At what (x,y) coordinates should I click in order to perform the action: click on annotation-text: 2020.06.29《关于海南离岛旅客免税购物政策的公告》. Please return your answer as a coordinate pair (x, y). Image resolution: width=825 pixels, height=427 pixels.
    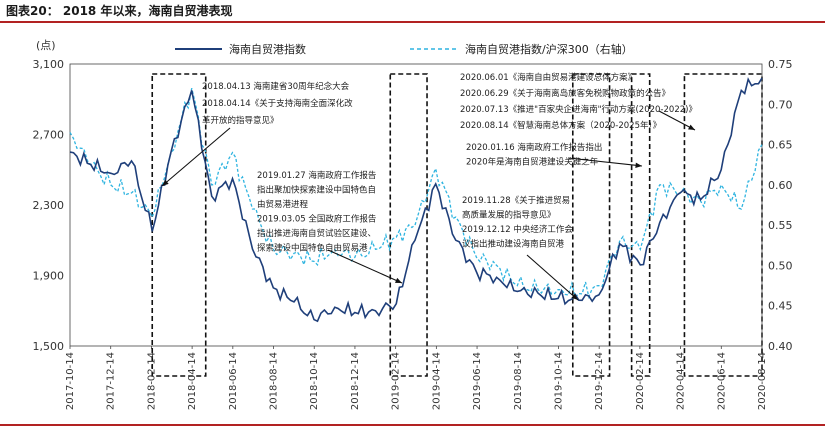
    Looking at the image, I should click on (565, 93).